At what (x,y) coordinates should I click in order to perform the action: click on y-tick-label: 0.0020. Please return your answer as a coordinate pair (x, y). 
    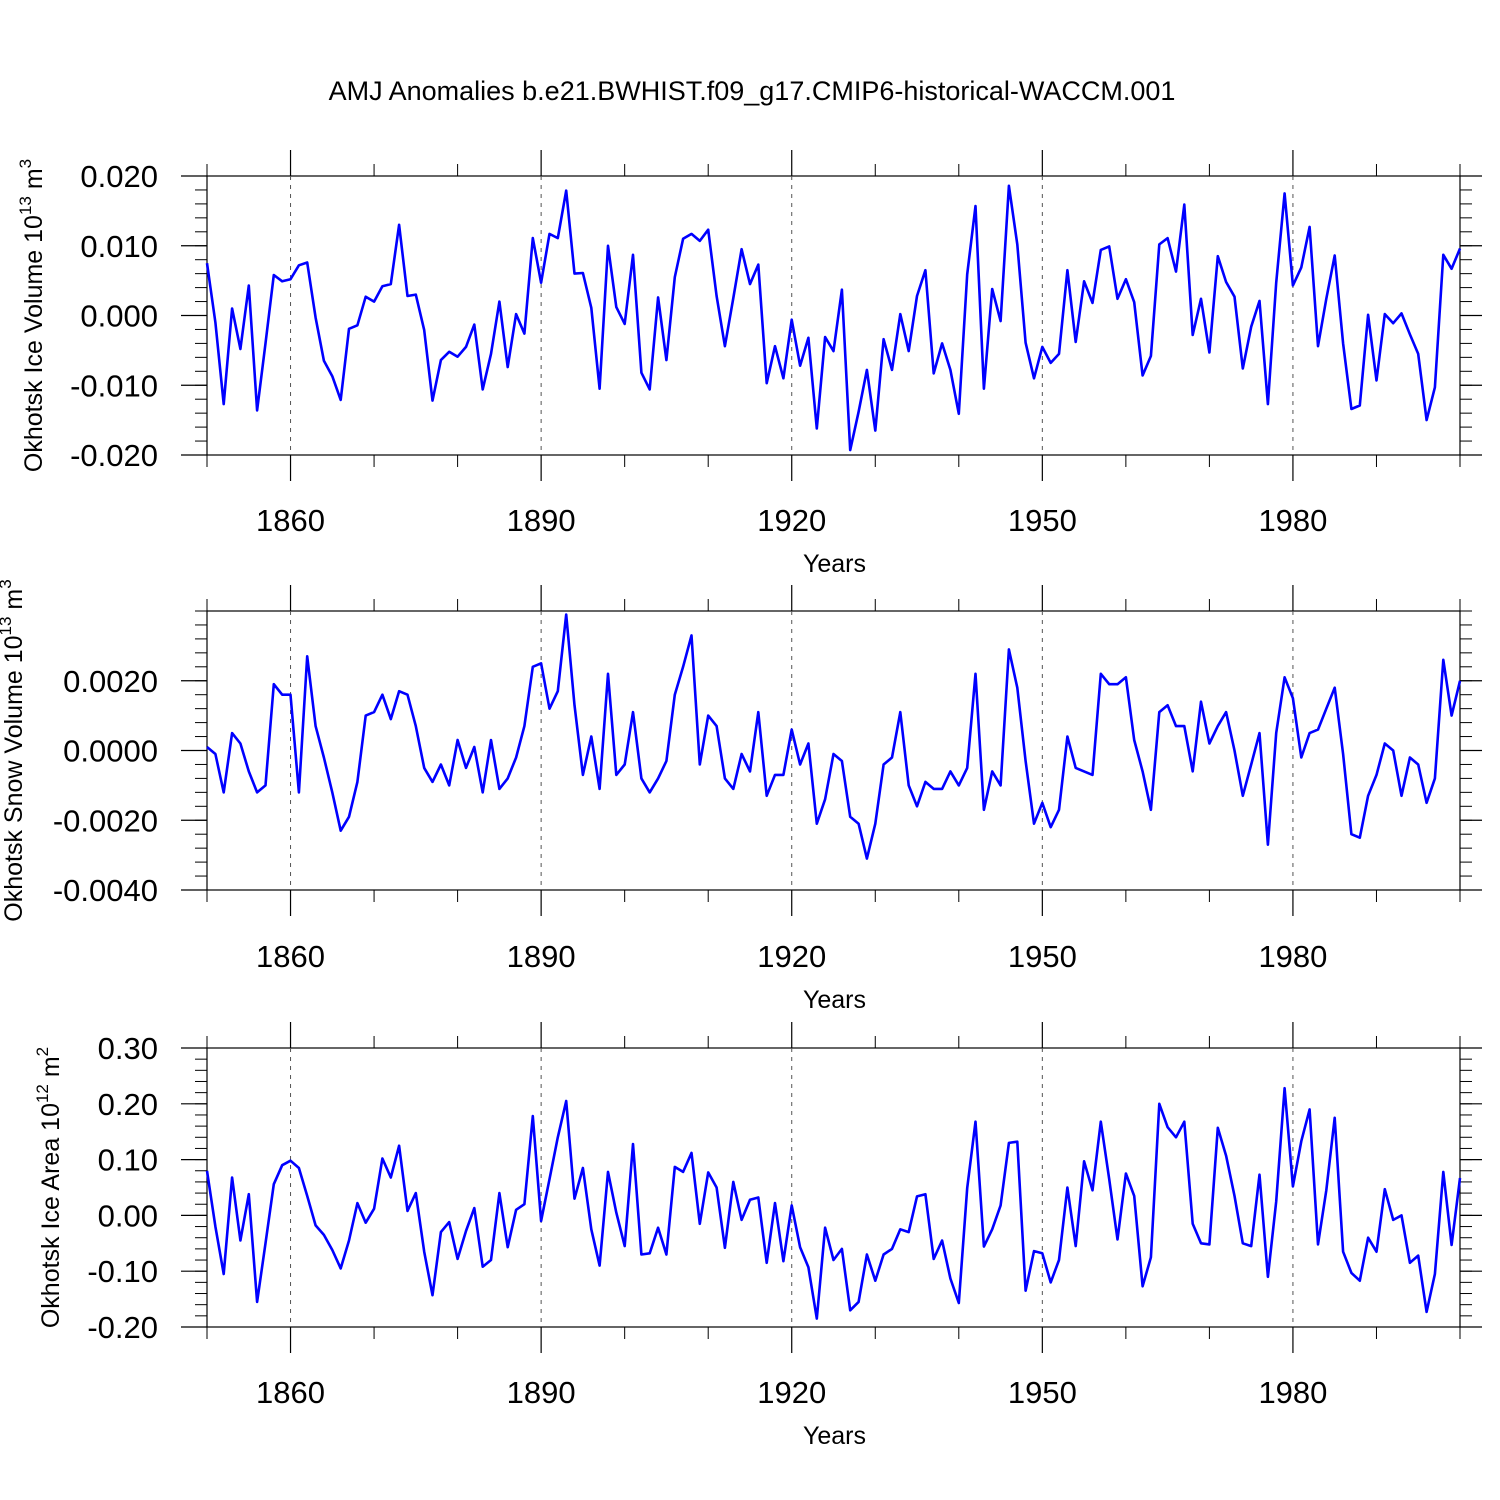
    Looking at the image, I should click on (110, 681).